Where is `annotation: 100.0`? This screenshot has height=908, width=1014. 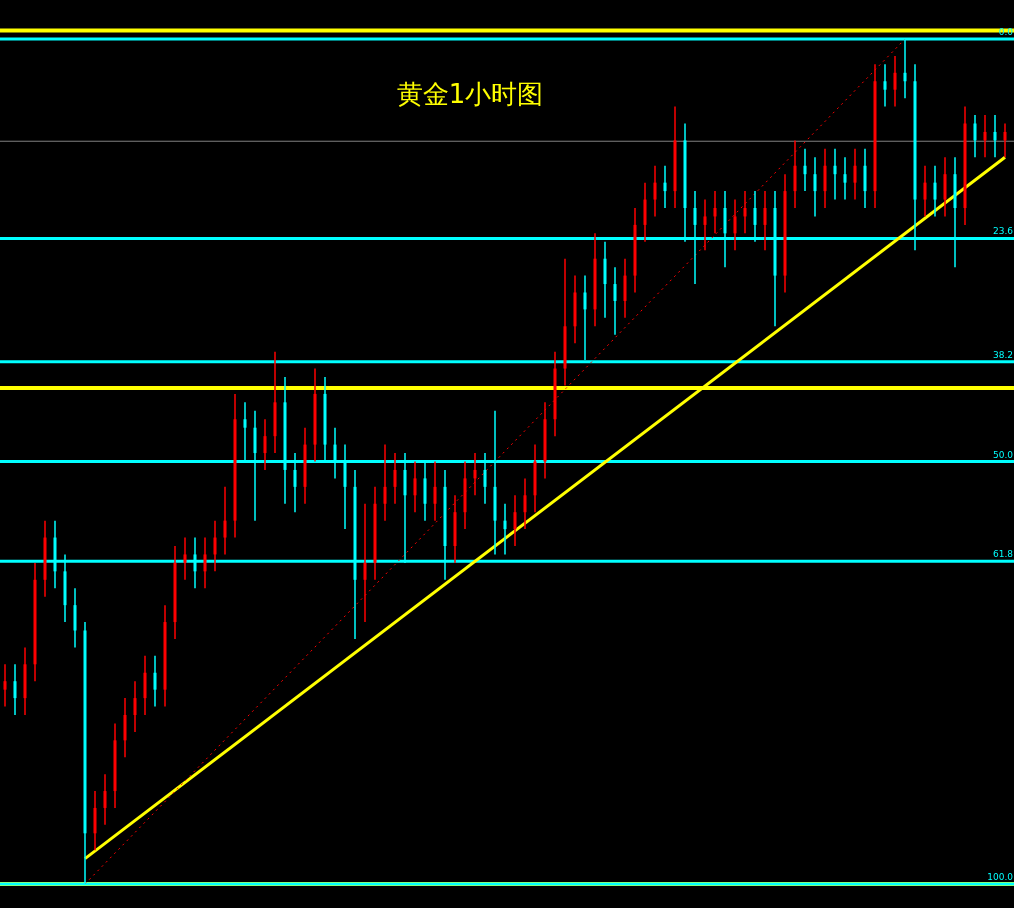
annotation: 100.0 is located at coordinates (1000, 877).